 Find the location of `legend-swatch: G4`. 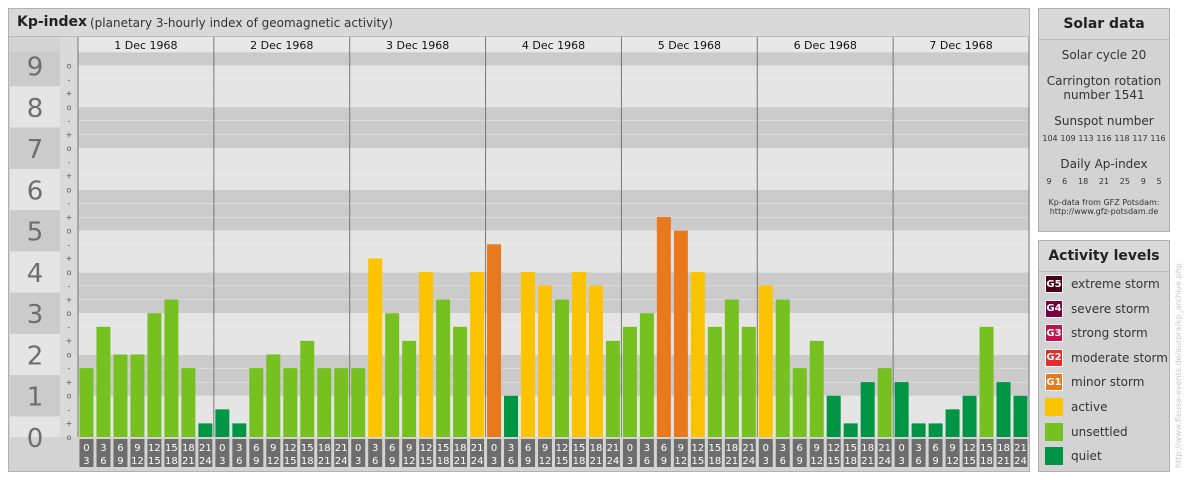

legend-swatch: G4 is located at coordinates (1054, 308).